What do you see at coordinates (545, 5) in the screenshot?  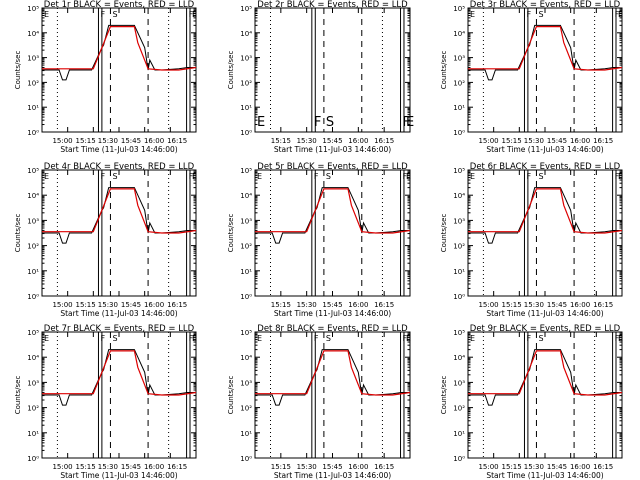 I see `panel-title: Det 3r BLACK = Events, RED = LLD` at bounding box center [545, 5].